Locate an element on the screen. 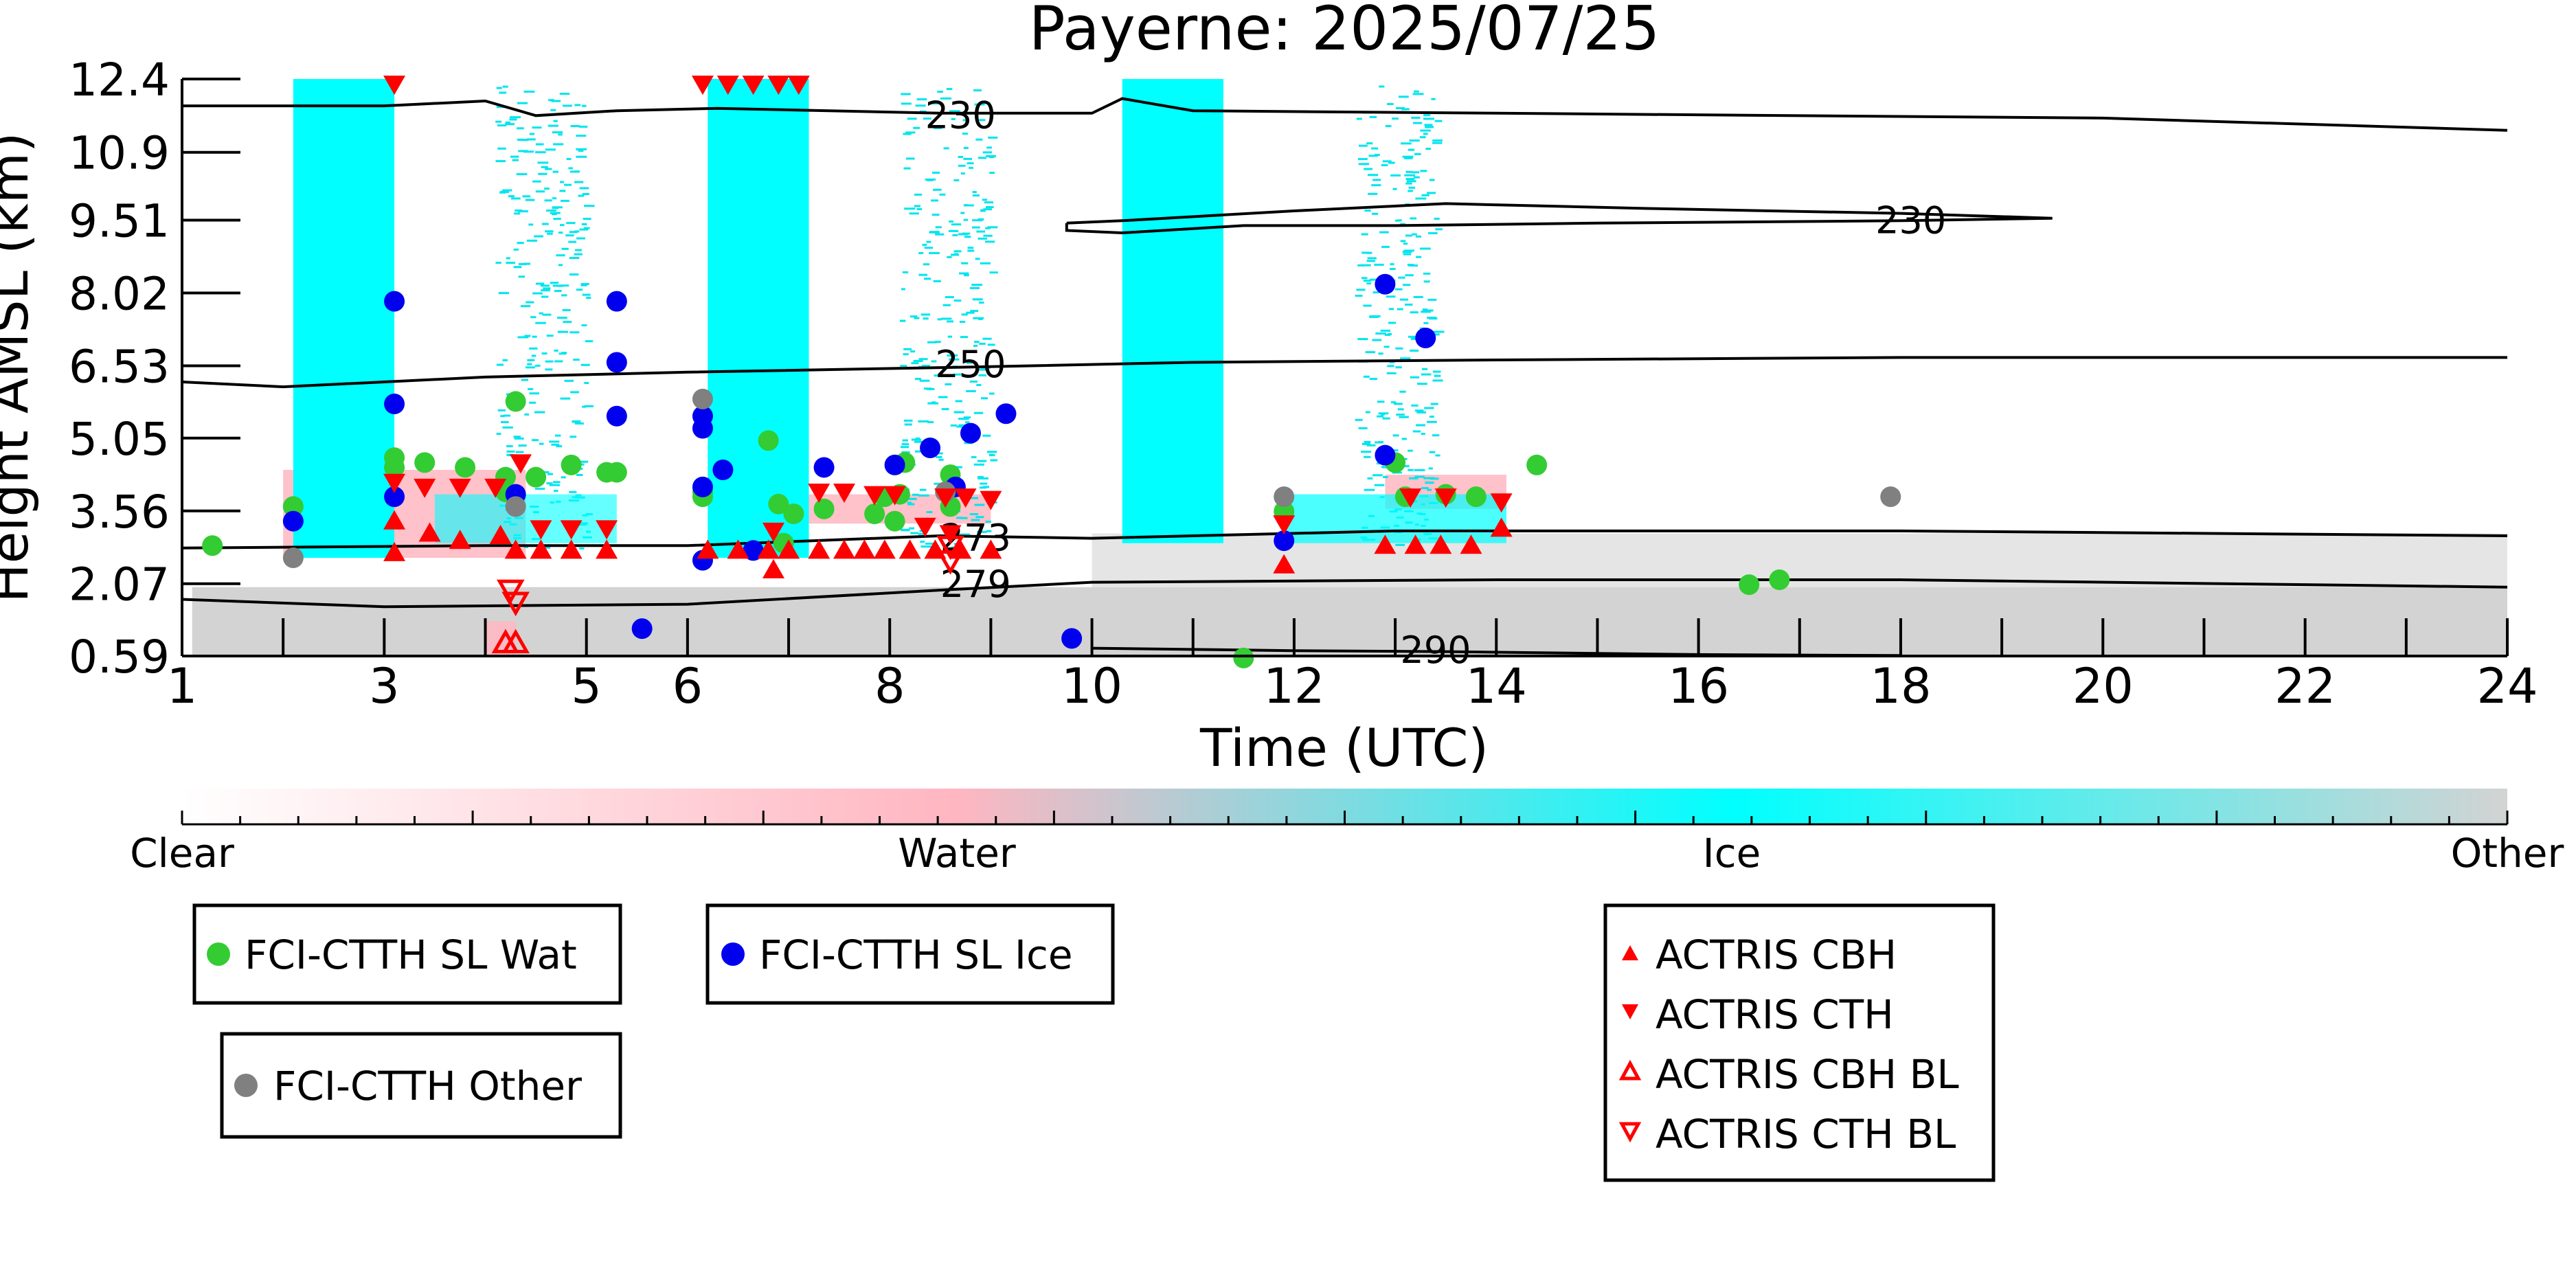 Image resolution: width=2576 pixels, height=1288 pixels. y-tick-label: 12.4 is located at coordinates (119, 80).